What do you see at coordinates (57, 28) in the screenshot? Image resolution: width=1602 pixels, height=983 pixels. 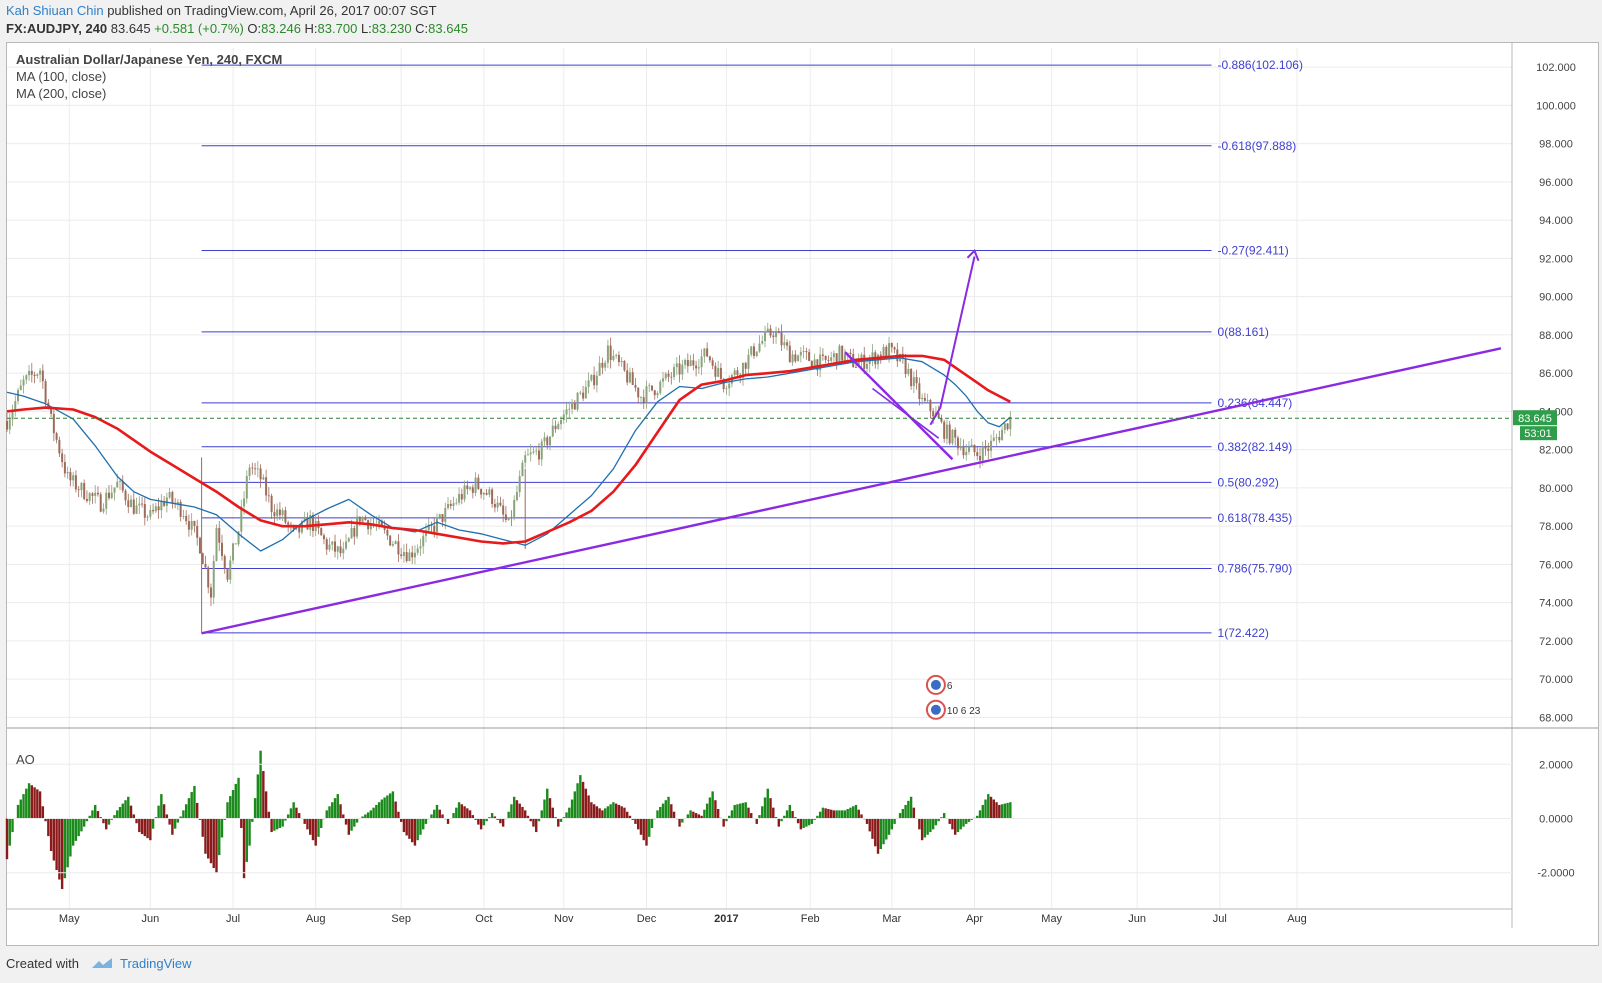 I see `symbol-label: FX:AUDJPY, 240` at bounding box center [57, 28].